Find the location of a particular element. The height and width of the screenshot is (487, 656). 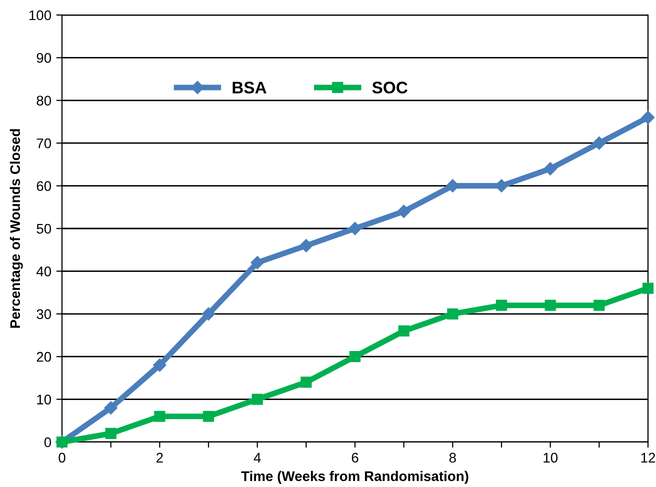

y-tick-label: 90 is located at coordinates (44, 58).